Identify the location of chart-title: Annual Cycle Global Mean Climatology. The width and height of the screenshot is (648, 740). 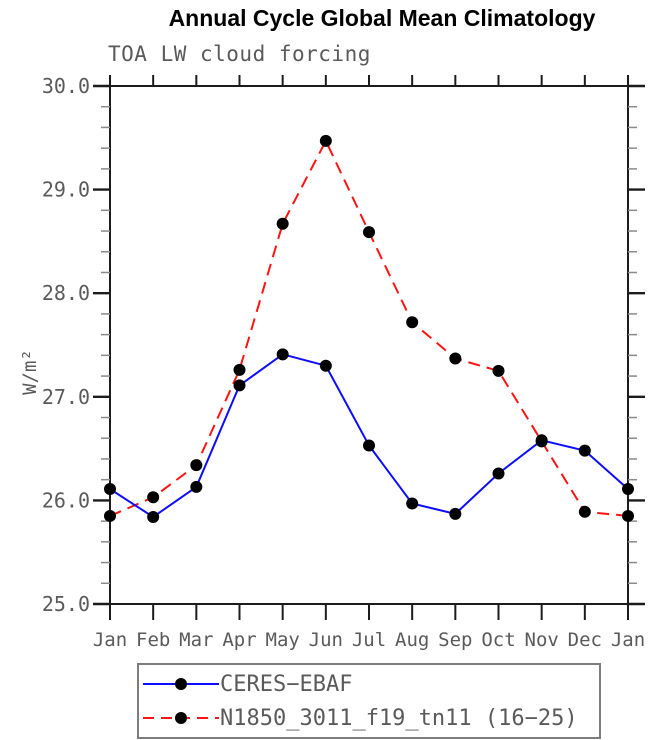
(382, 18).